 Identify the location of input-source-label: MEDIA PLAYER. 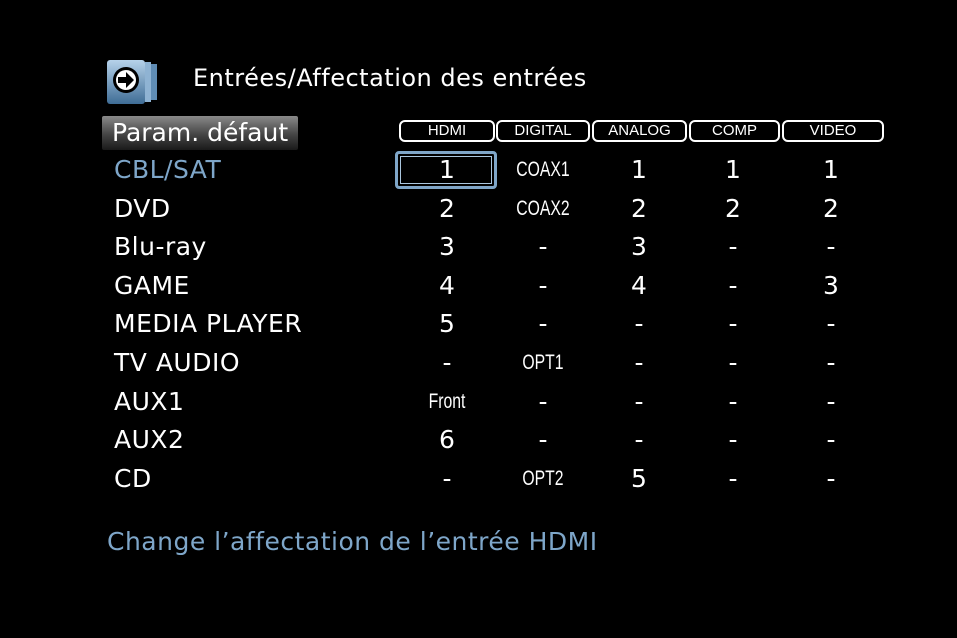
(208, 324).